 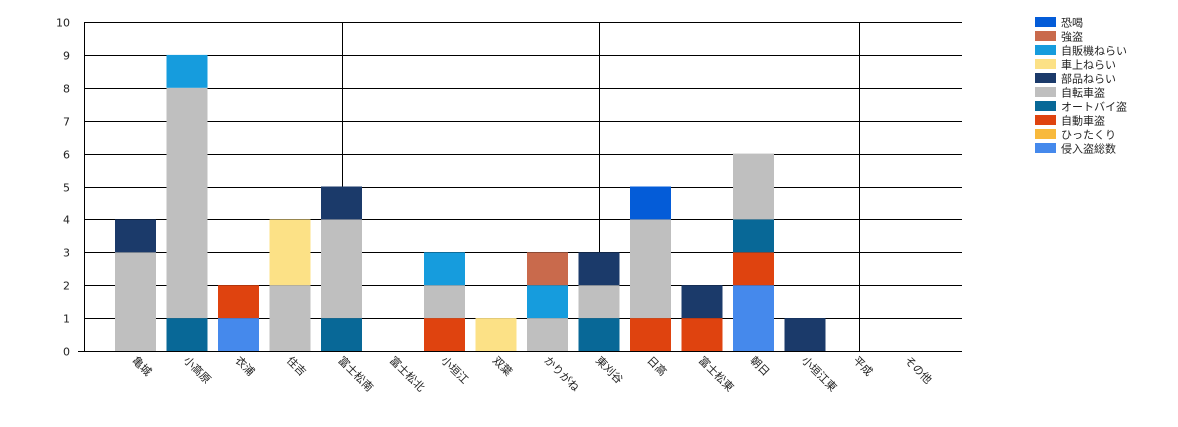 What do you see at coordinates (1088, 79) in the screenshot?
I see `legend-label-部品ねらい: 部品ねらい` at bounding box center [1088, 79].